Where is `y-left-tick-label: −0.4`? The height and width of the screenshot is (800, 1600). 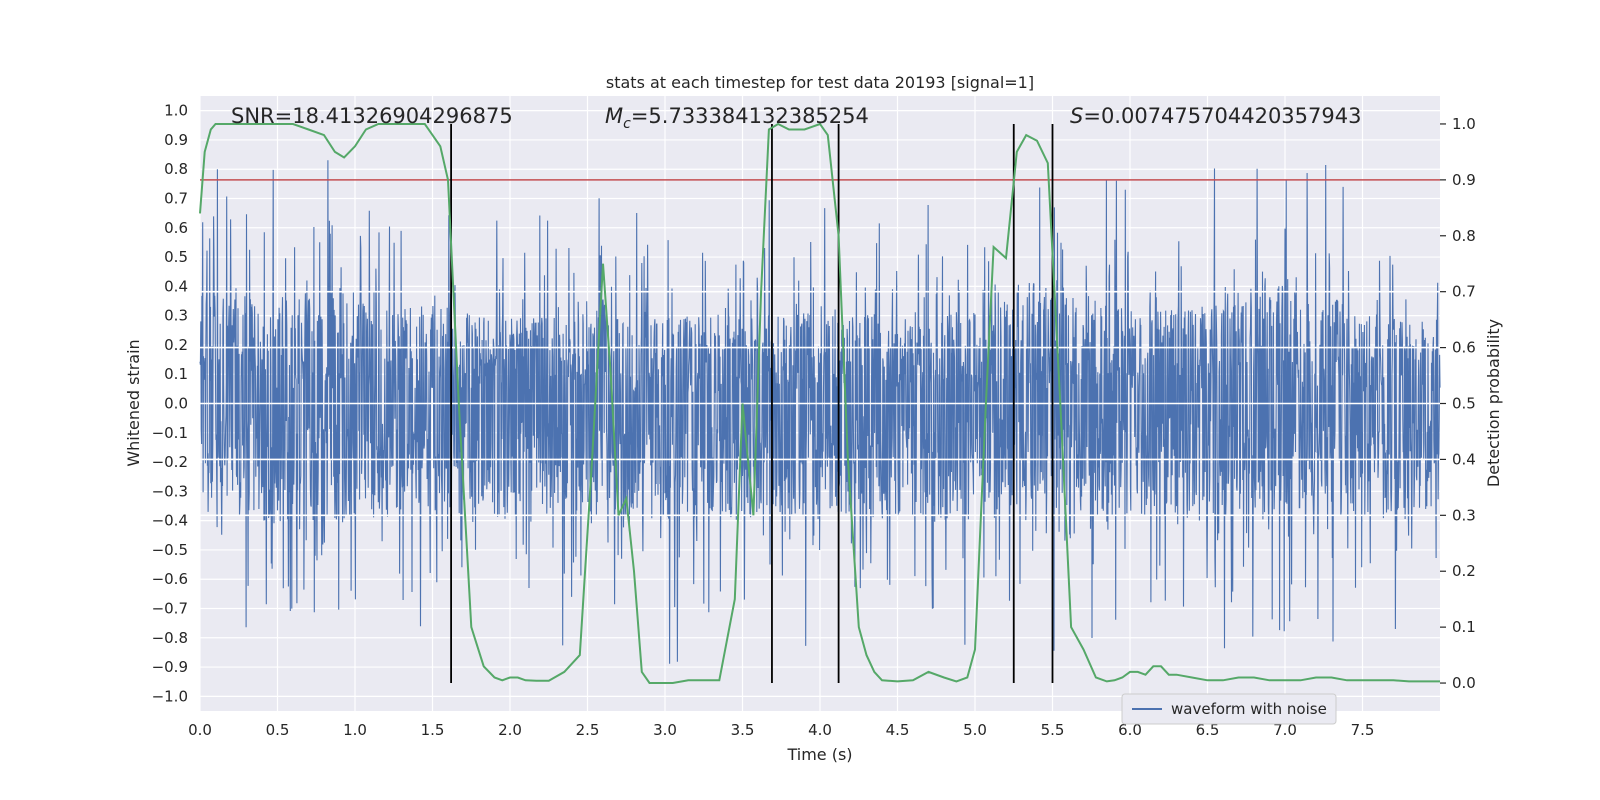 y-left-tick-label: −0.4 is located at coordinates (170, 521).